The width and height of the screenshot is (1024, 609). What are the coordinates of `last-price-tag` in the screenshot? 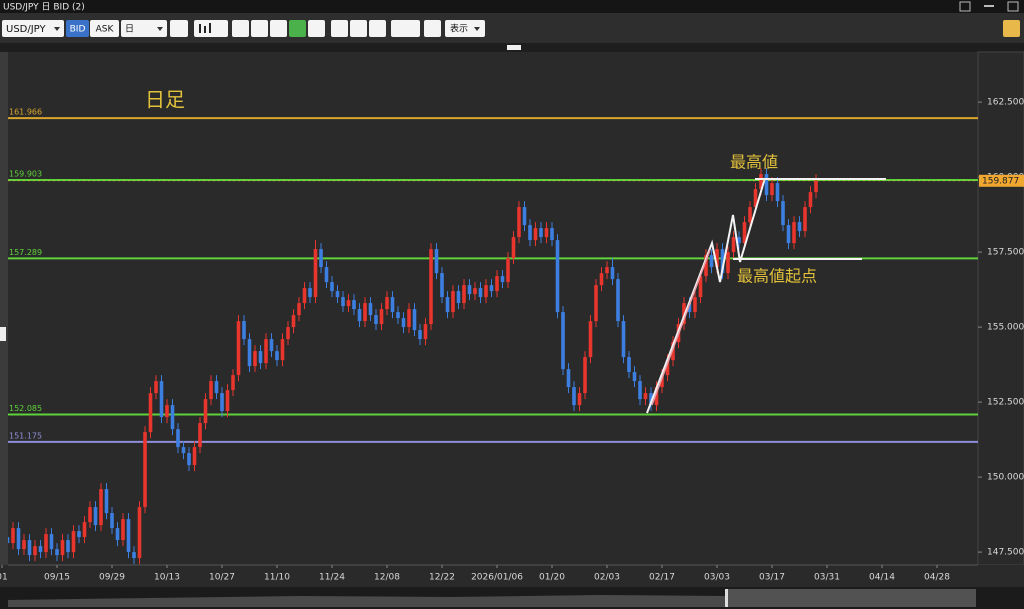 It's located at (1001, 180).